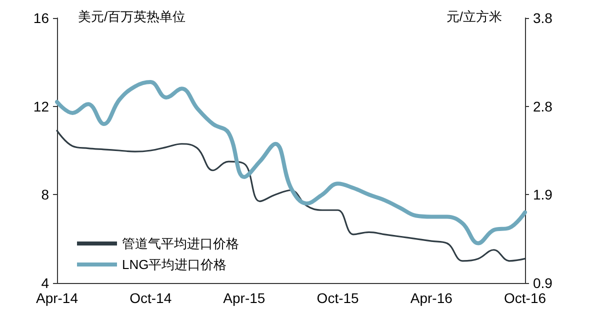 The height and width of the screenshot is (320, 600). What do you see at coordinates (132, 16) in the screenshot?
I see `y-axis-title: 美元/百万英热单位` at bounding box center [132, 16].